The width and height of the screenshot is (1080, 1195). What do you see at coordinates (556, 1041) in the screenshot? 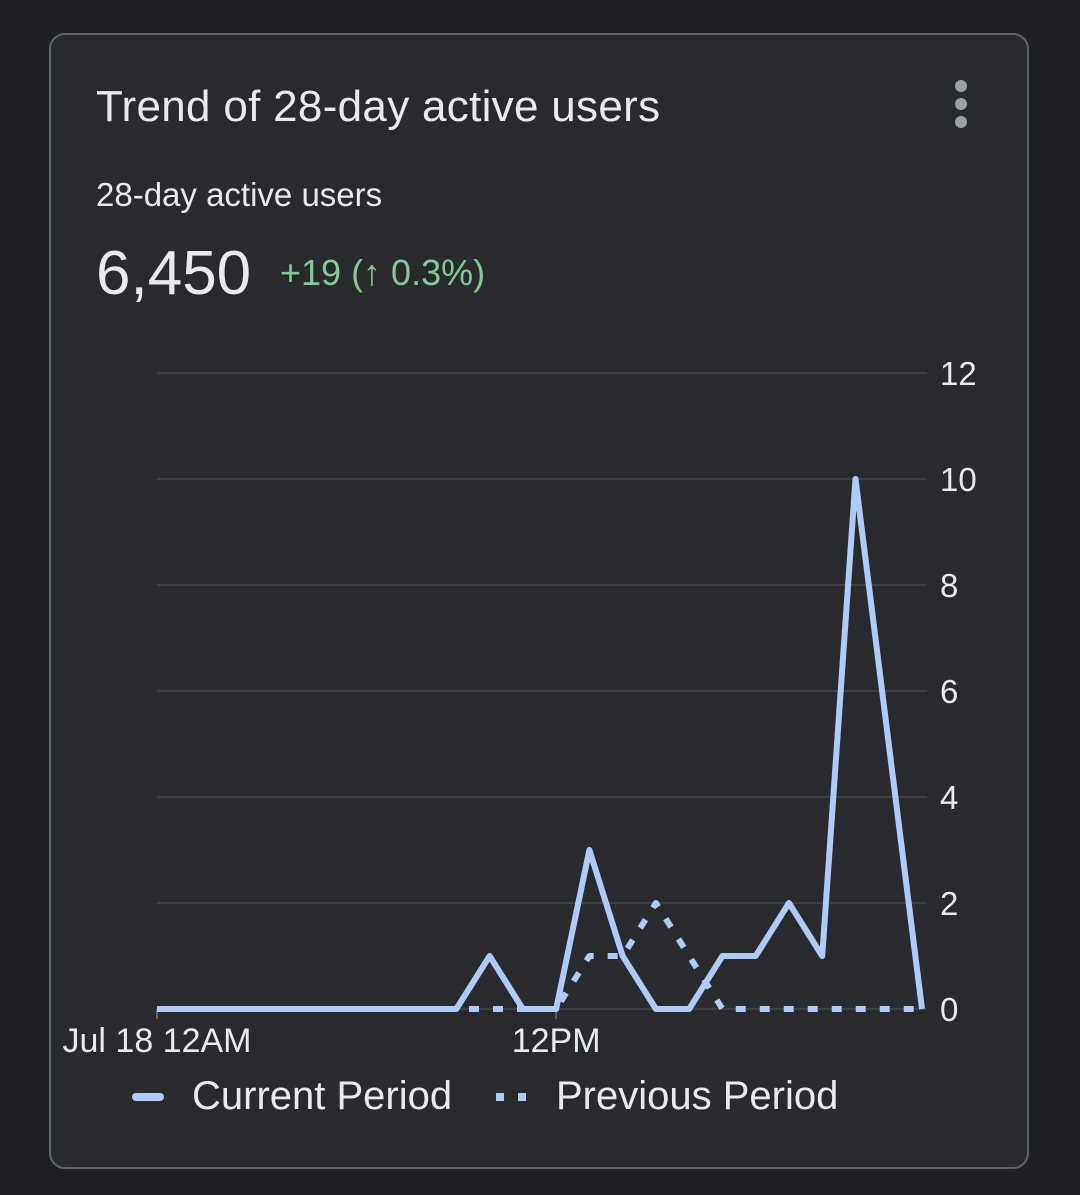
I see `x-tick-label: 12PM` at bounding box center [556, 1041].